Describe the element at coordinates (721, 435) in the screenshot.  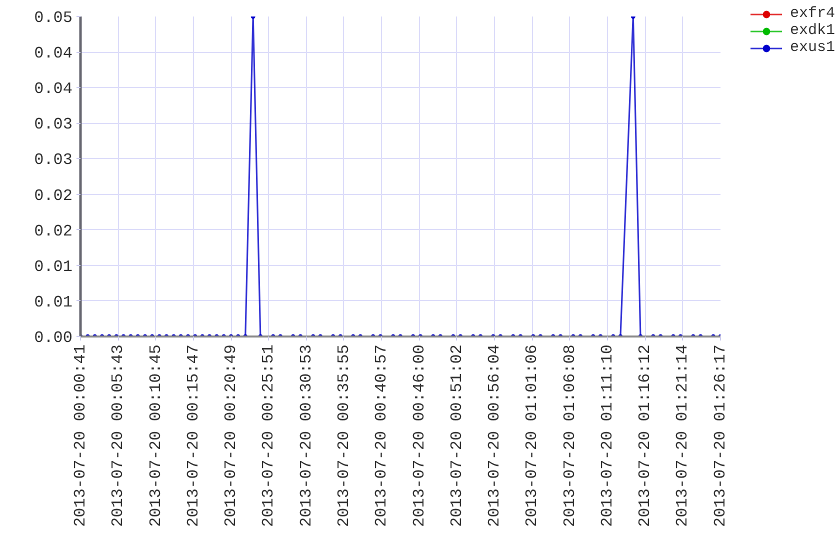
I see `x-tick-label: 2013-07-20 01:26:17` at that location.